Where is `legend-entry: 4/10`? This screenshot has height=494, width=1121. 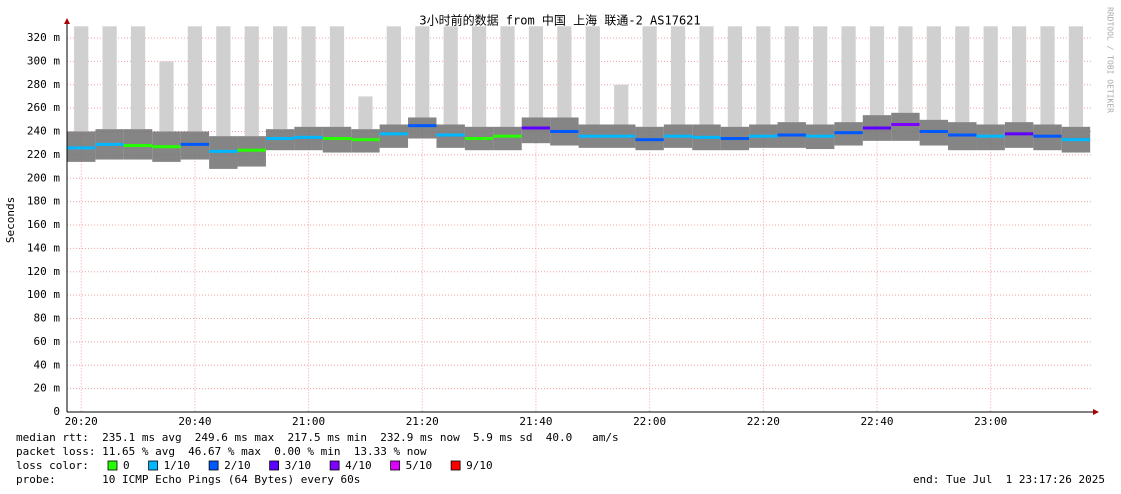 legend-entry: 4/10 is located at coordinates (358, 465).